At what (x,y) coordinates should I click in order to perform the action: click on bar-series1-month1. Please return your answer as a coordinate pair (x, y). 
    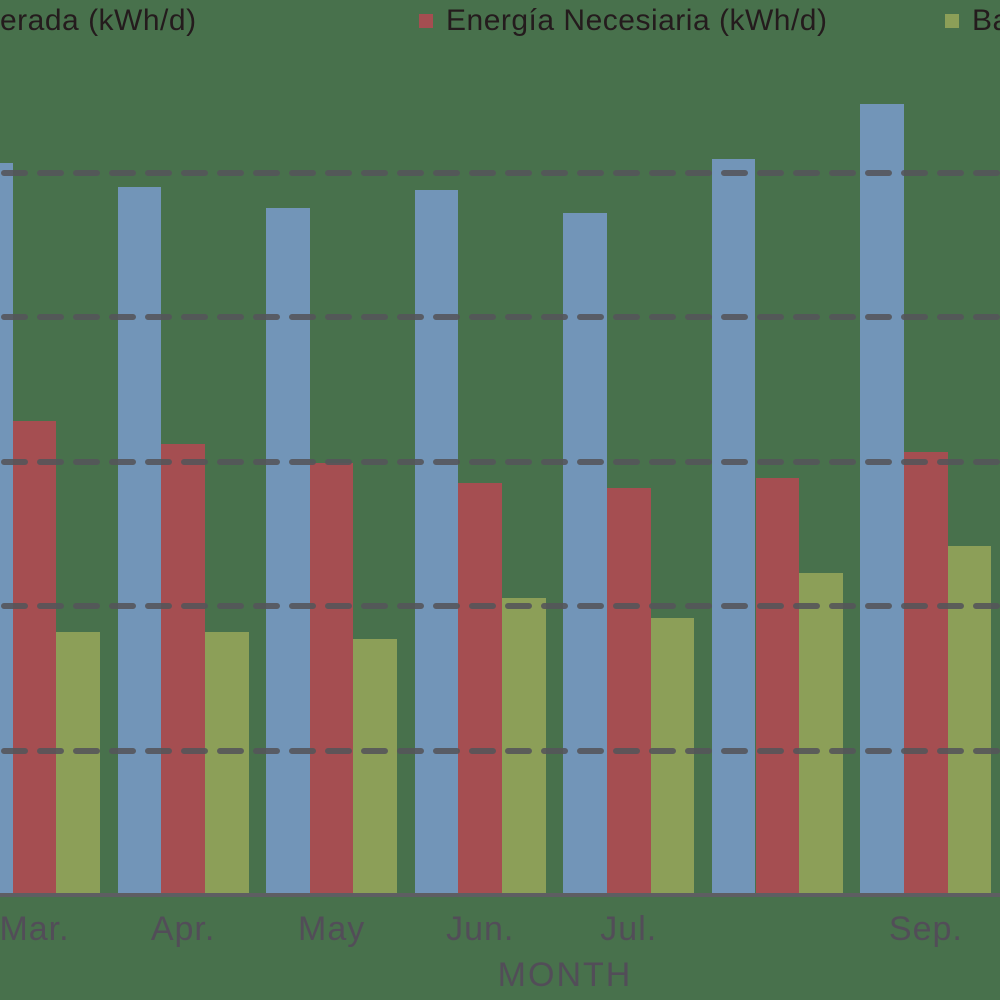
    Looking at the image, I should click on (6, 529).